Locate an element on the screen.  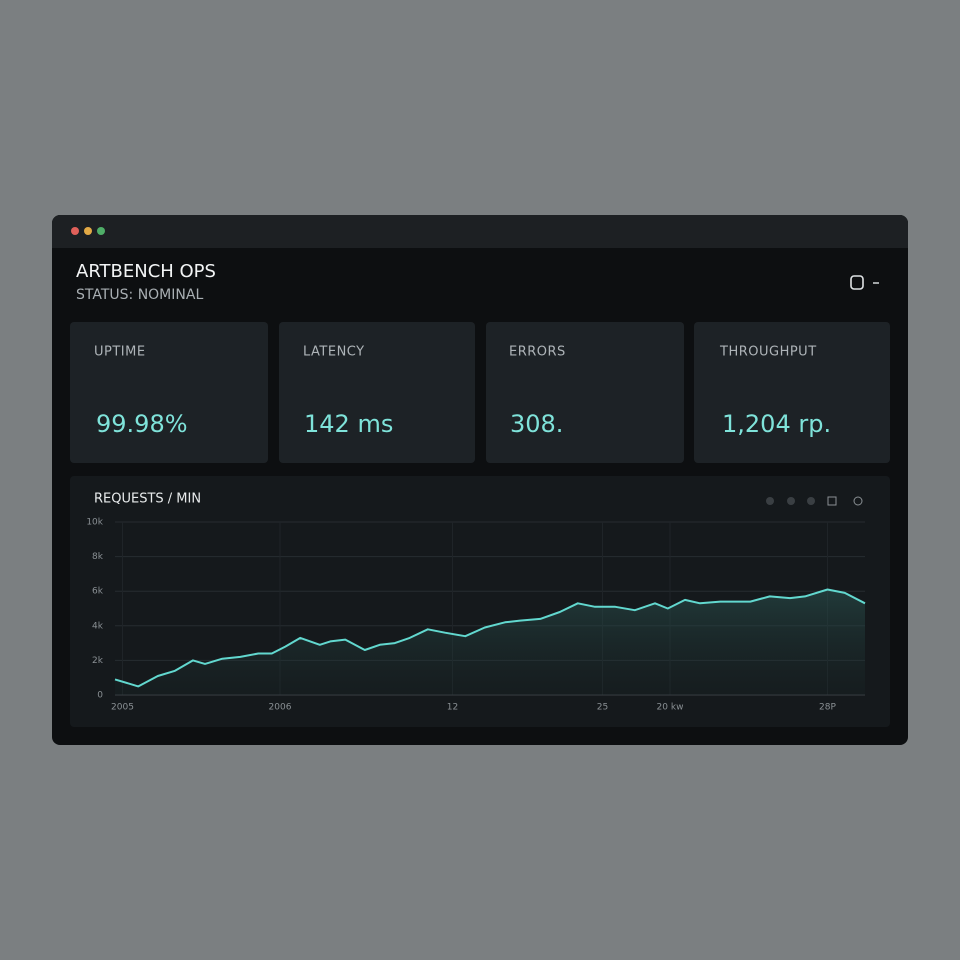
area is located at coordinates (490, 642).